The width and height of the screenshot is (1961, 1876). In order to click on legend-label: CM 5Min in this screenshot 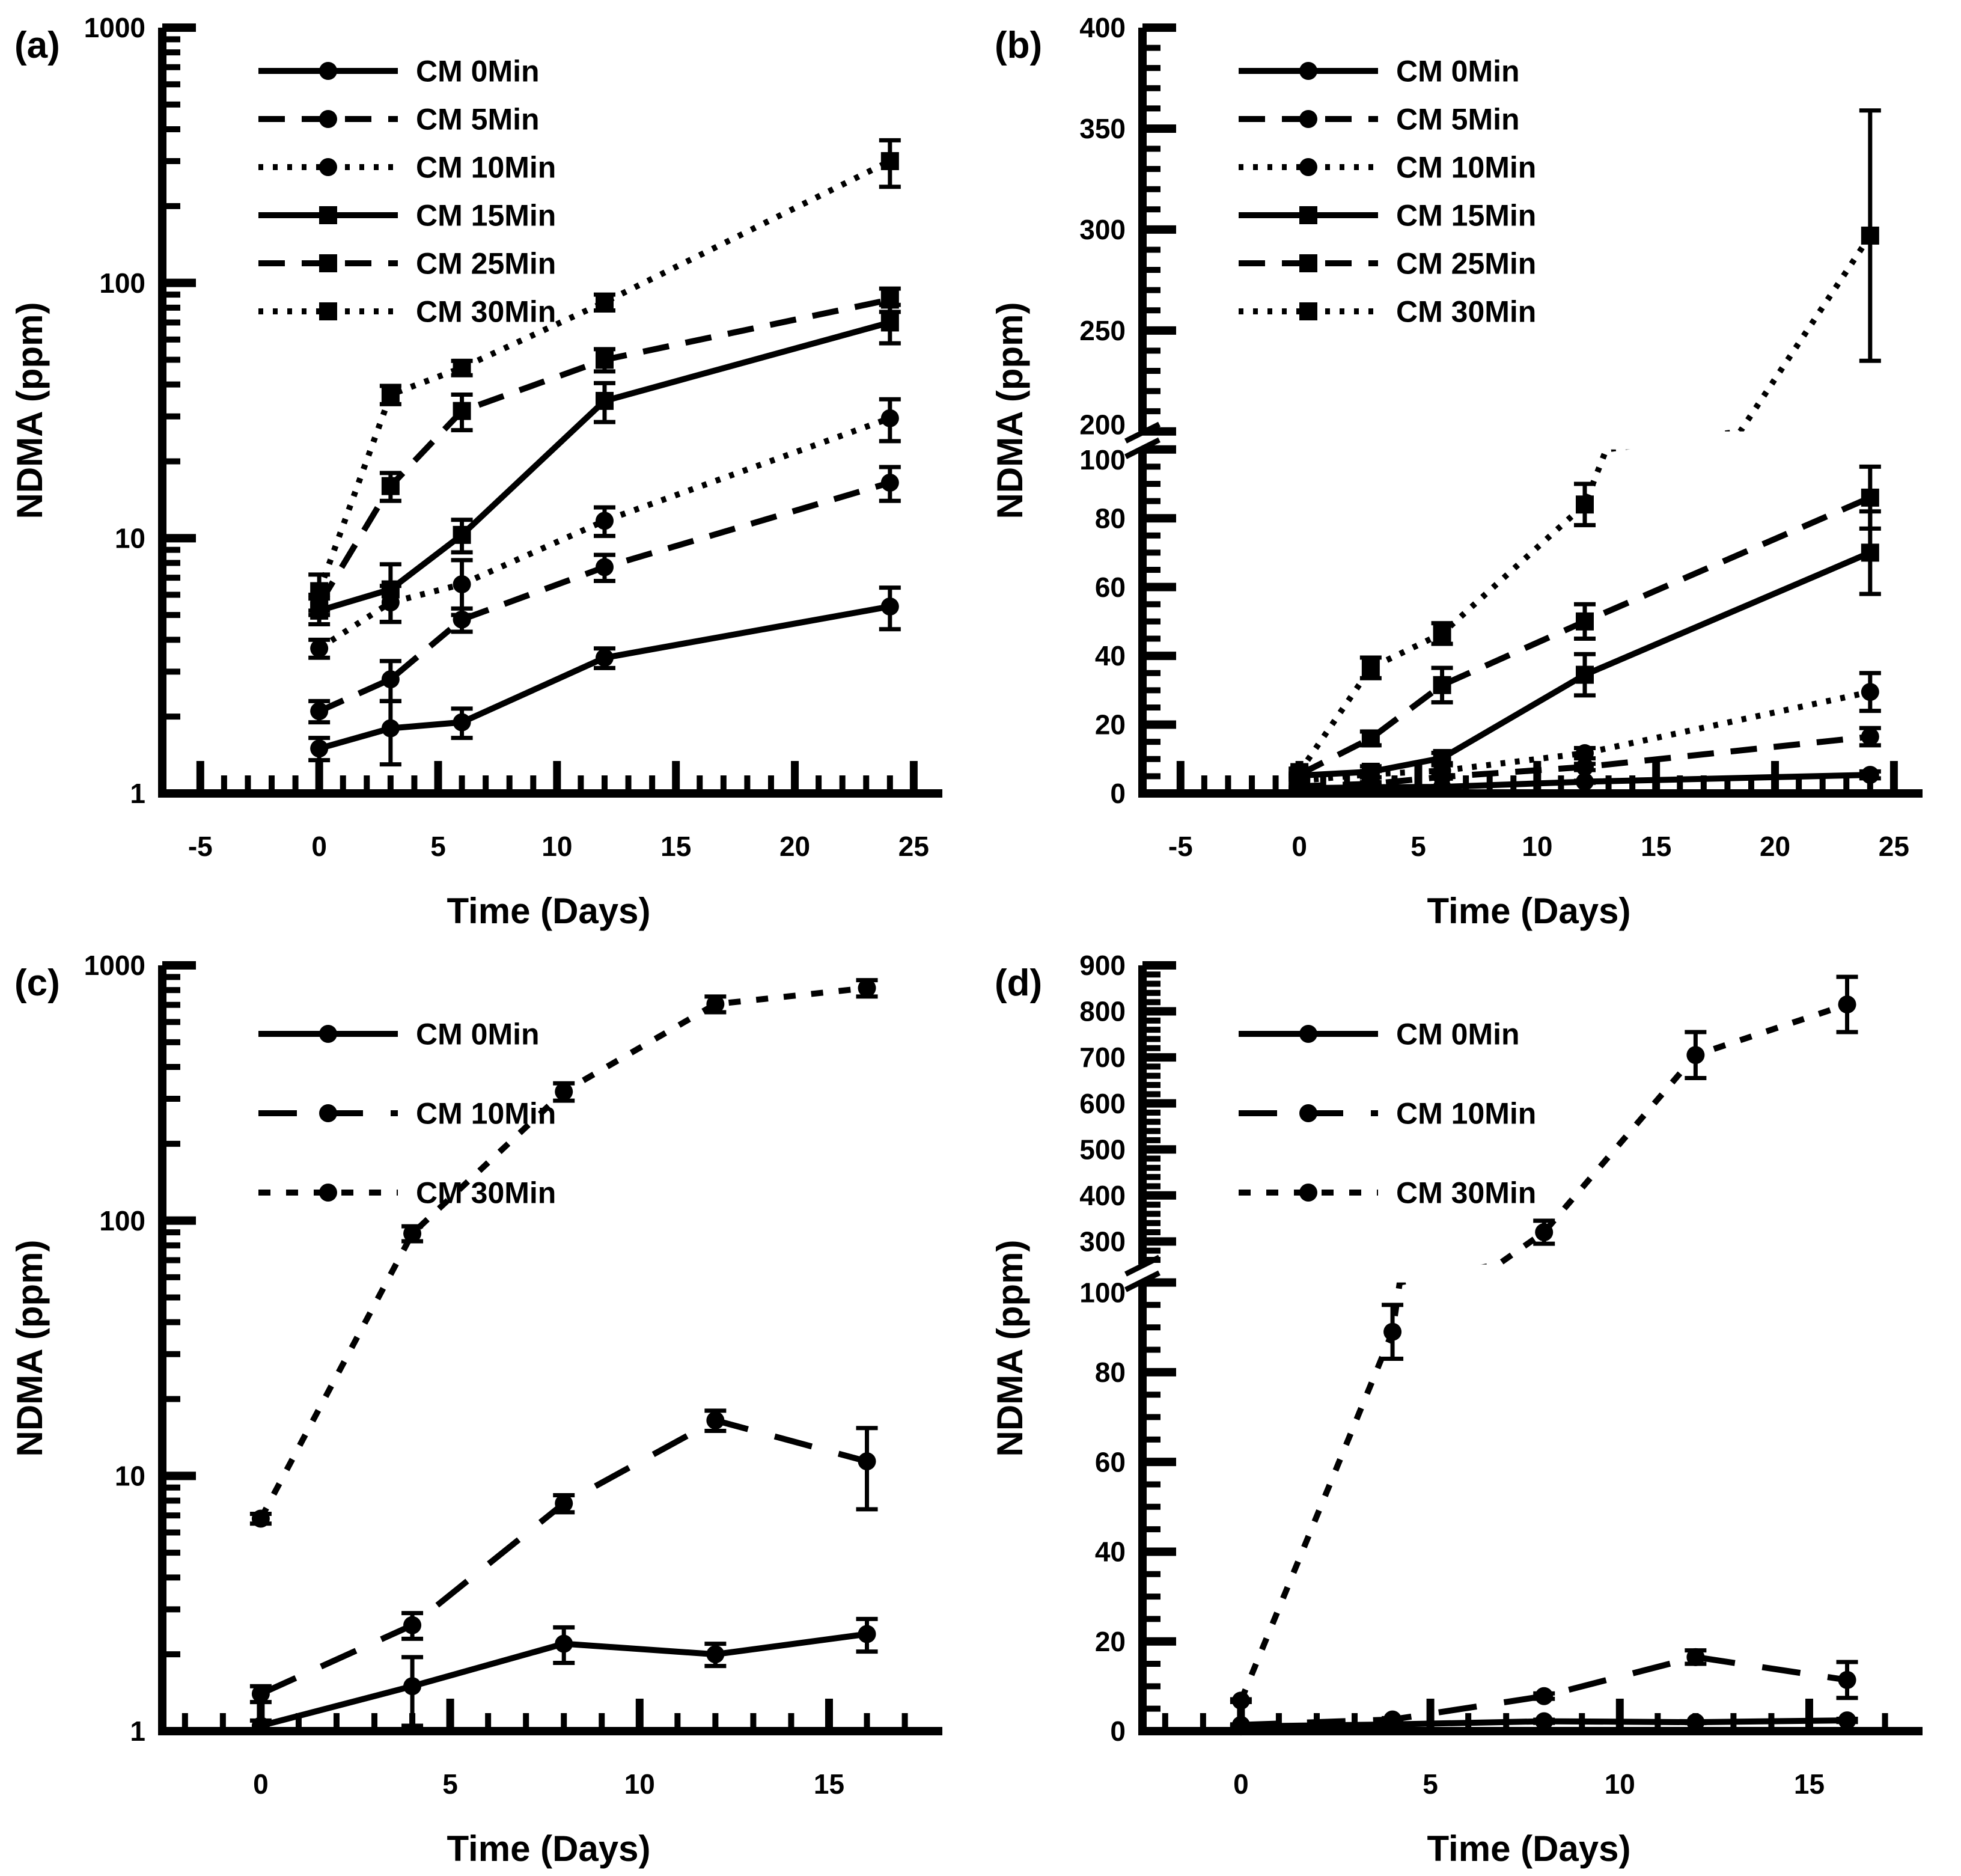, I will do `click(1458, 119)`.